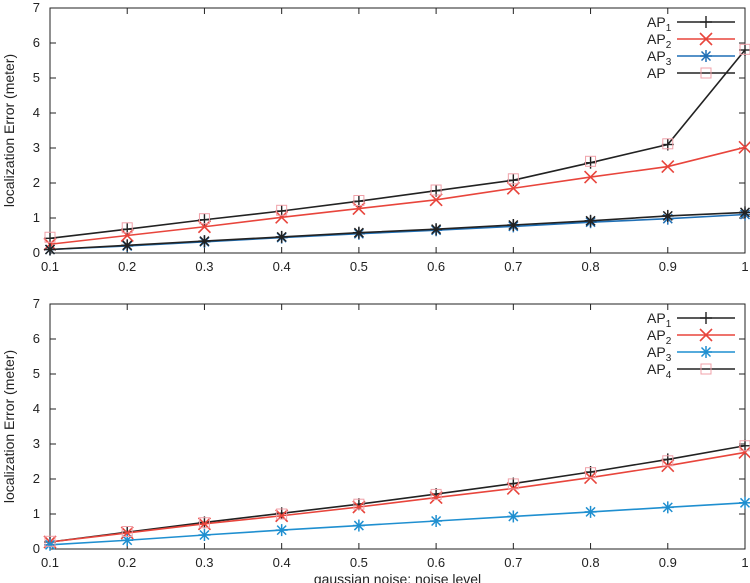  I want to click on x-axis-label: gaussian noise: noise level, so click(397, 577).